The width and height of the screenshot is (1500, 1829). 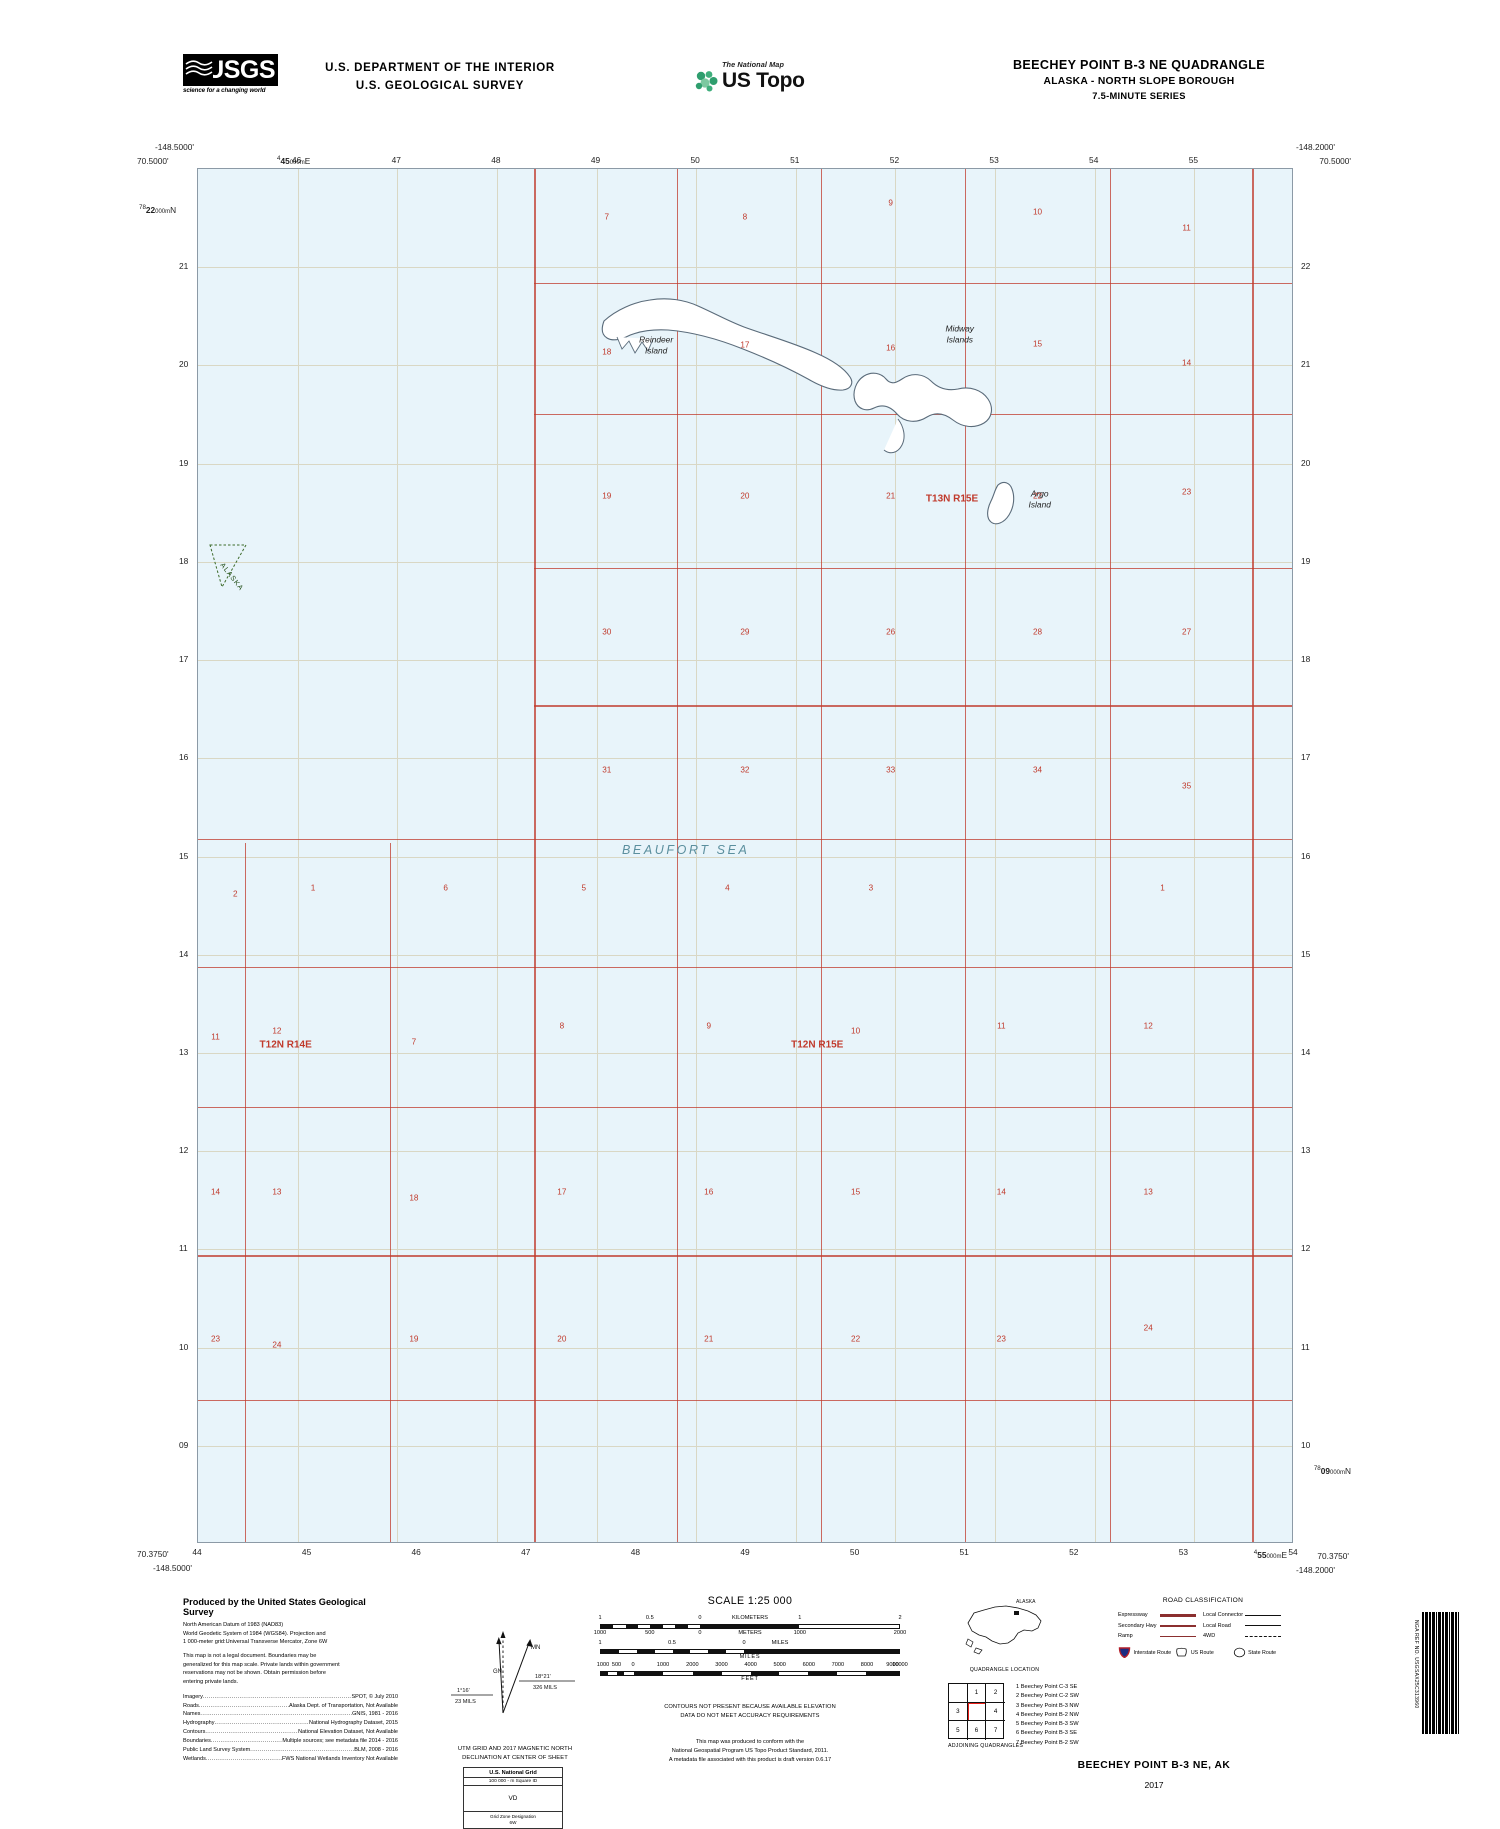 What do you see at coordinates (183, 1445) in the screenshot?
I see `grid-tick-label: 09` at bounding box center [183, 1445].